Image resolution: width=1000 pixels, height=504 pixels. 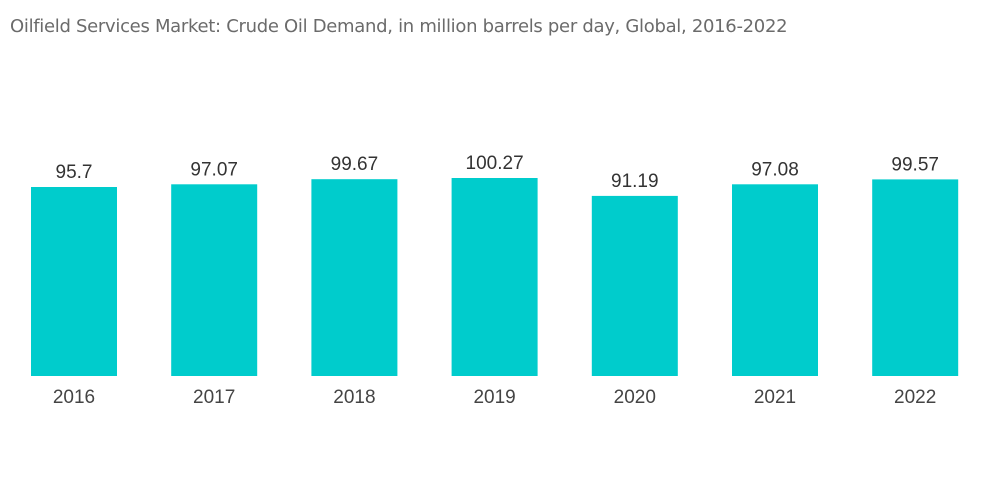 What do you see at coordinates (74, 397) in the screenshot?
I see `x-tick-label-2016: 2016` at bounding box center [74, 397].